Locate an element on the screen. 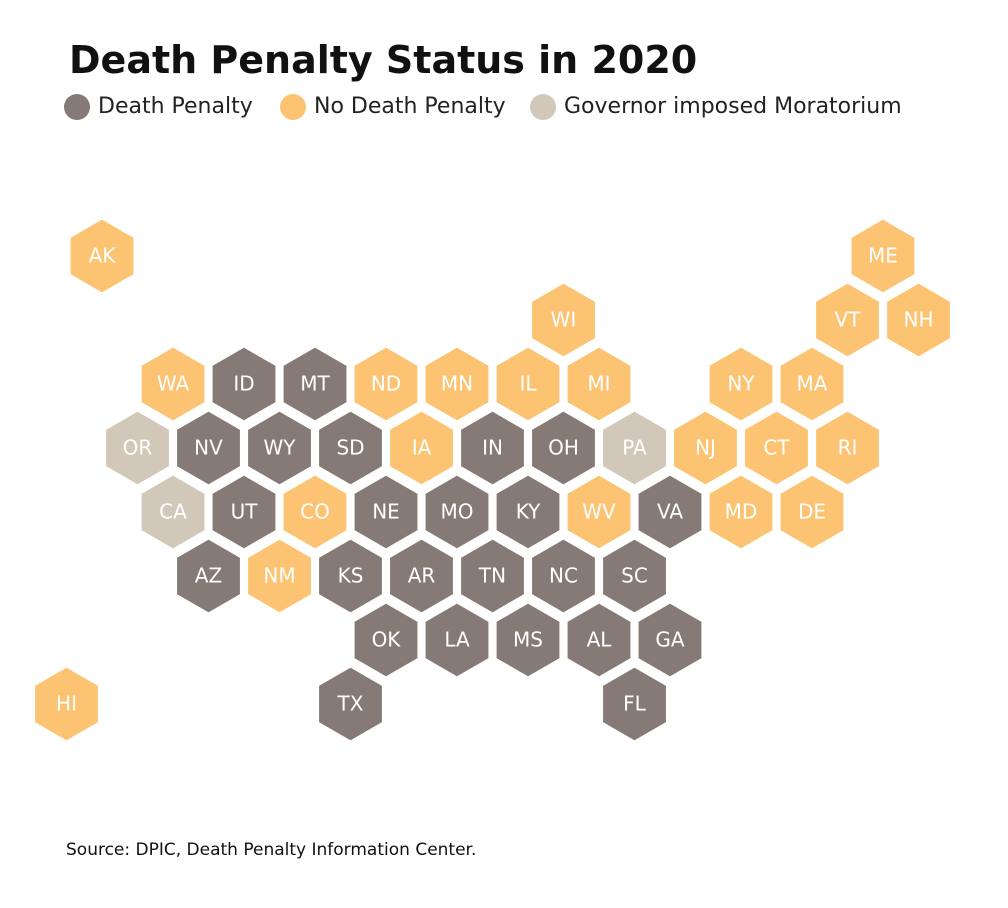  state-tile-ma: MA is located at coordinates (812, 384).